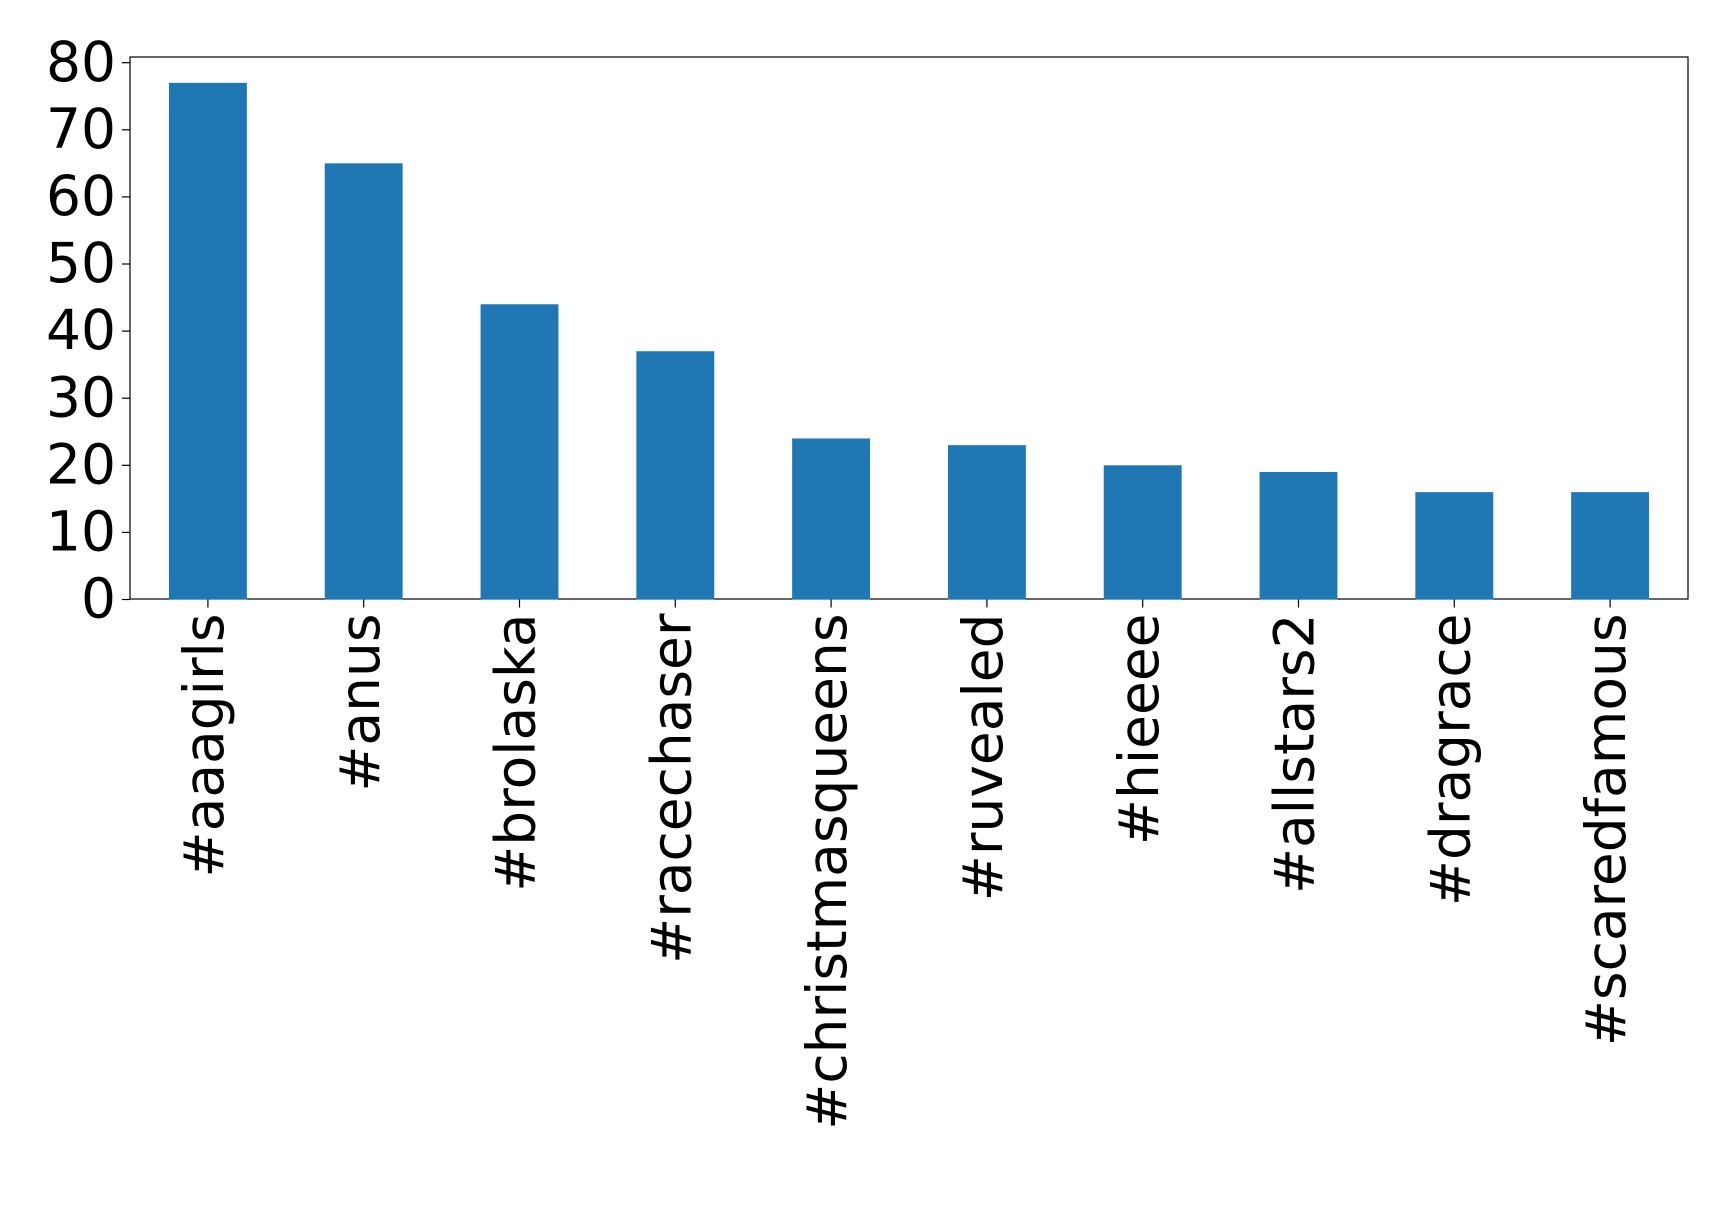 The image size is (1719, 1232). I want to click on y-tick-label: 70, so click(81, 129).